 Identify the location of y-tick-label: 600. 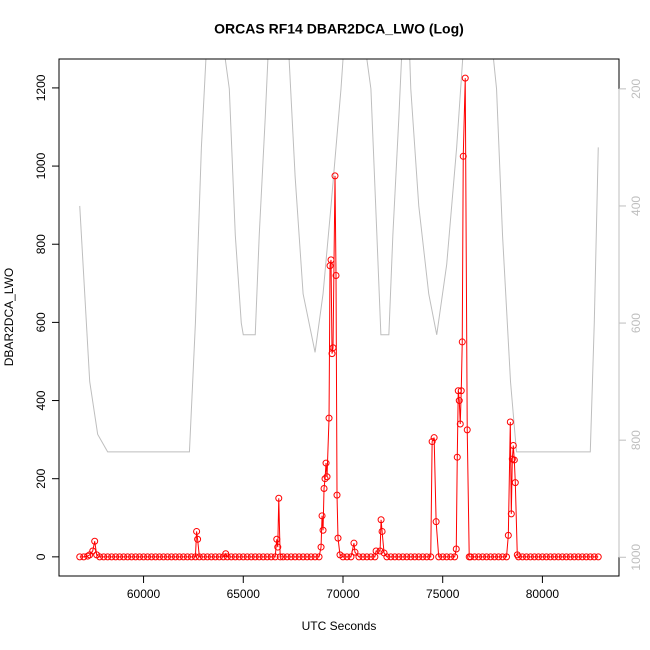
(41, 322).